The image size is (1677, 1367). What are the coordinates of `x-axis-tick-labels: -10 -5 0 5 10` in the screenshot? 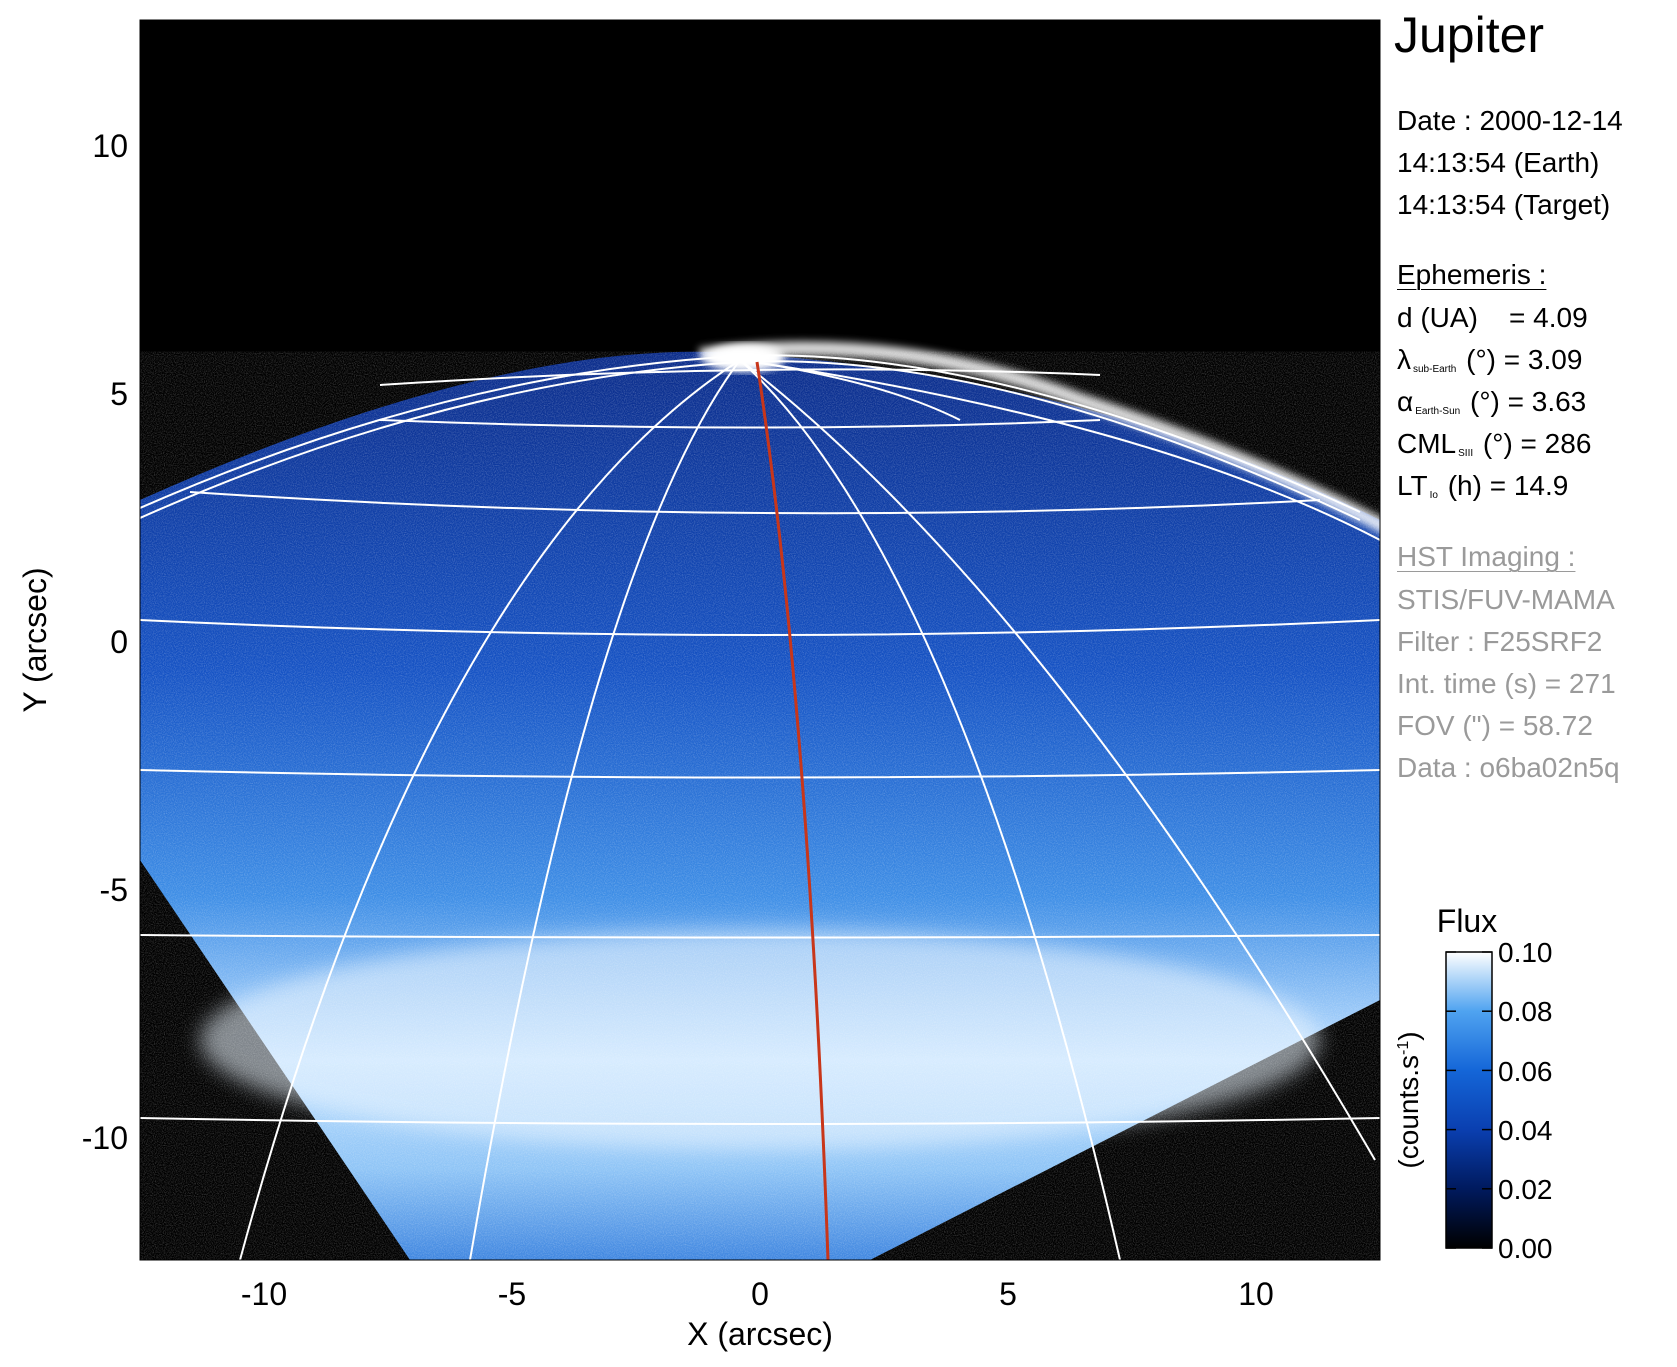 It's located at (757, 1294).